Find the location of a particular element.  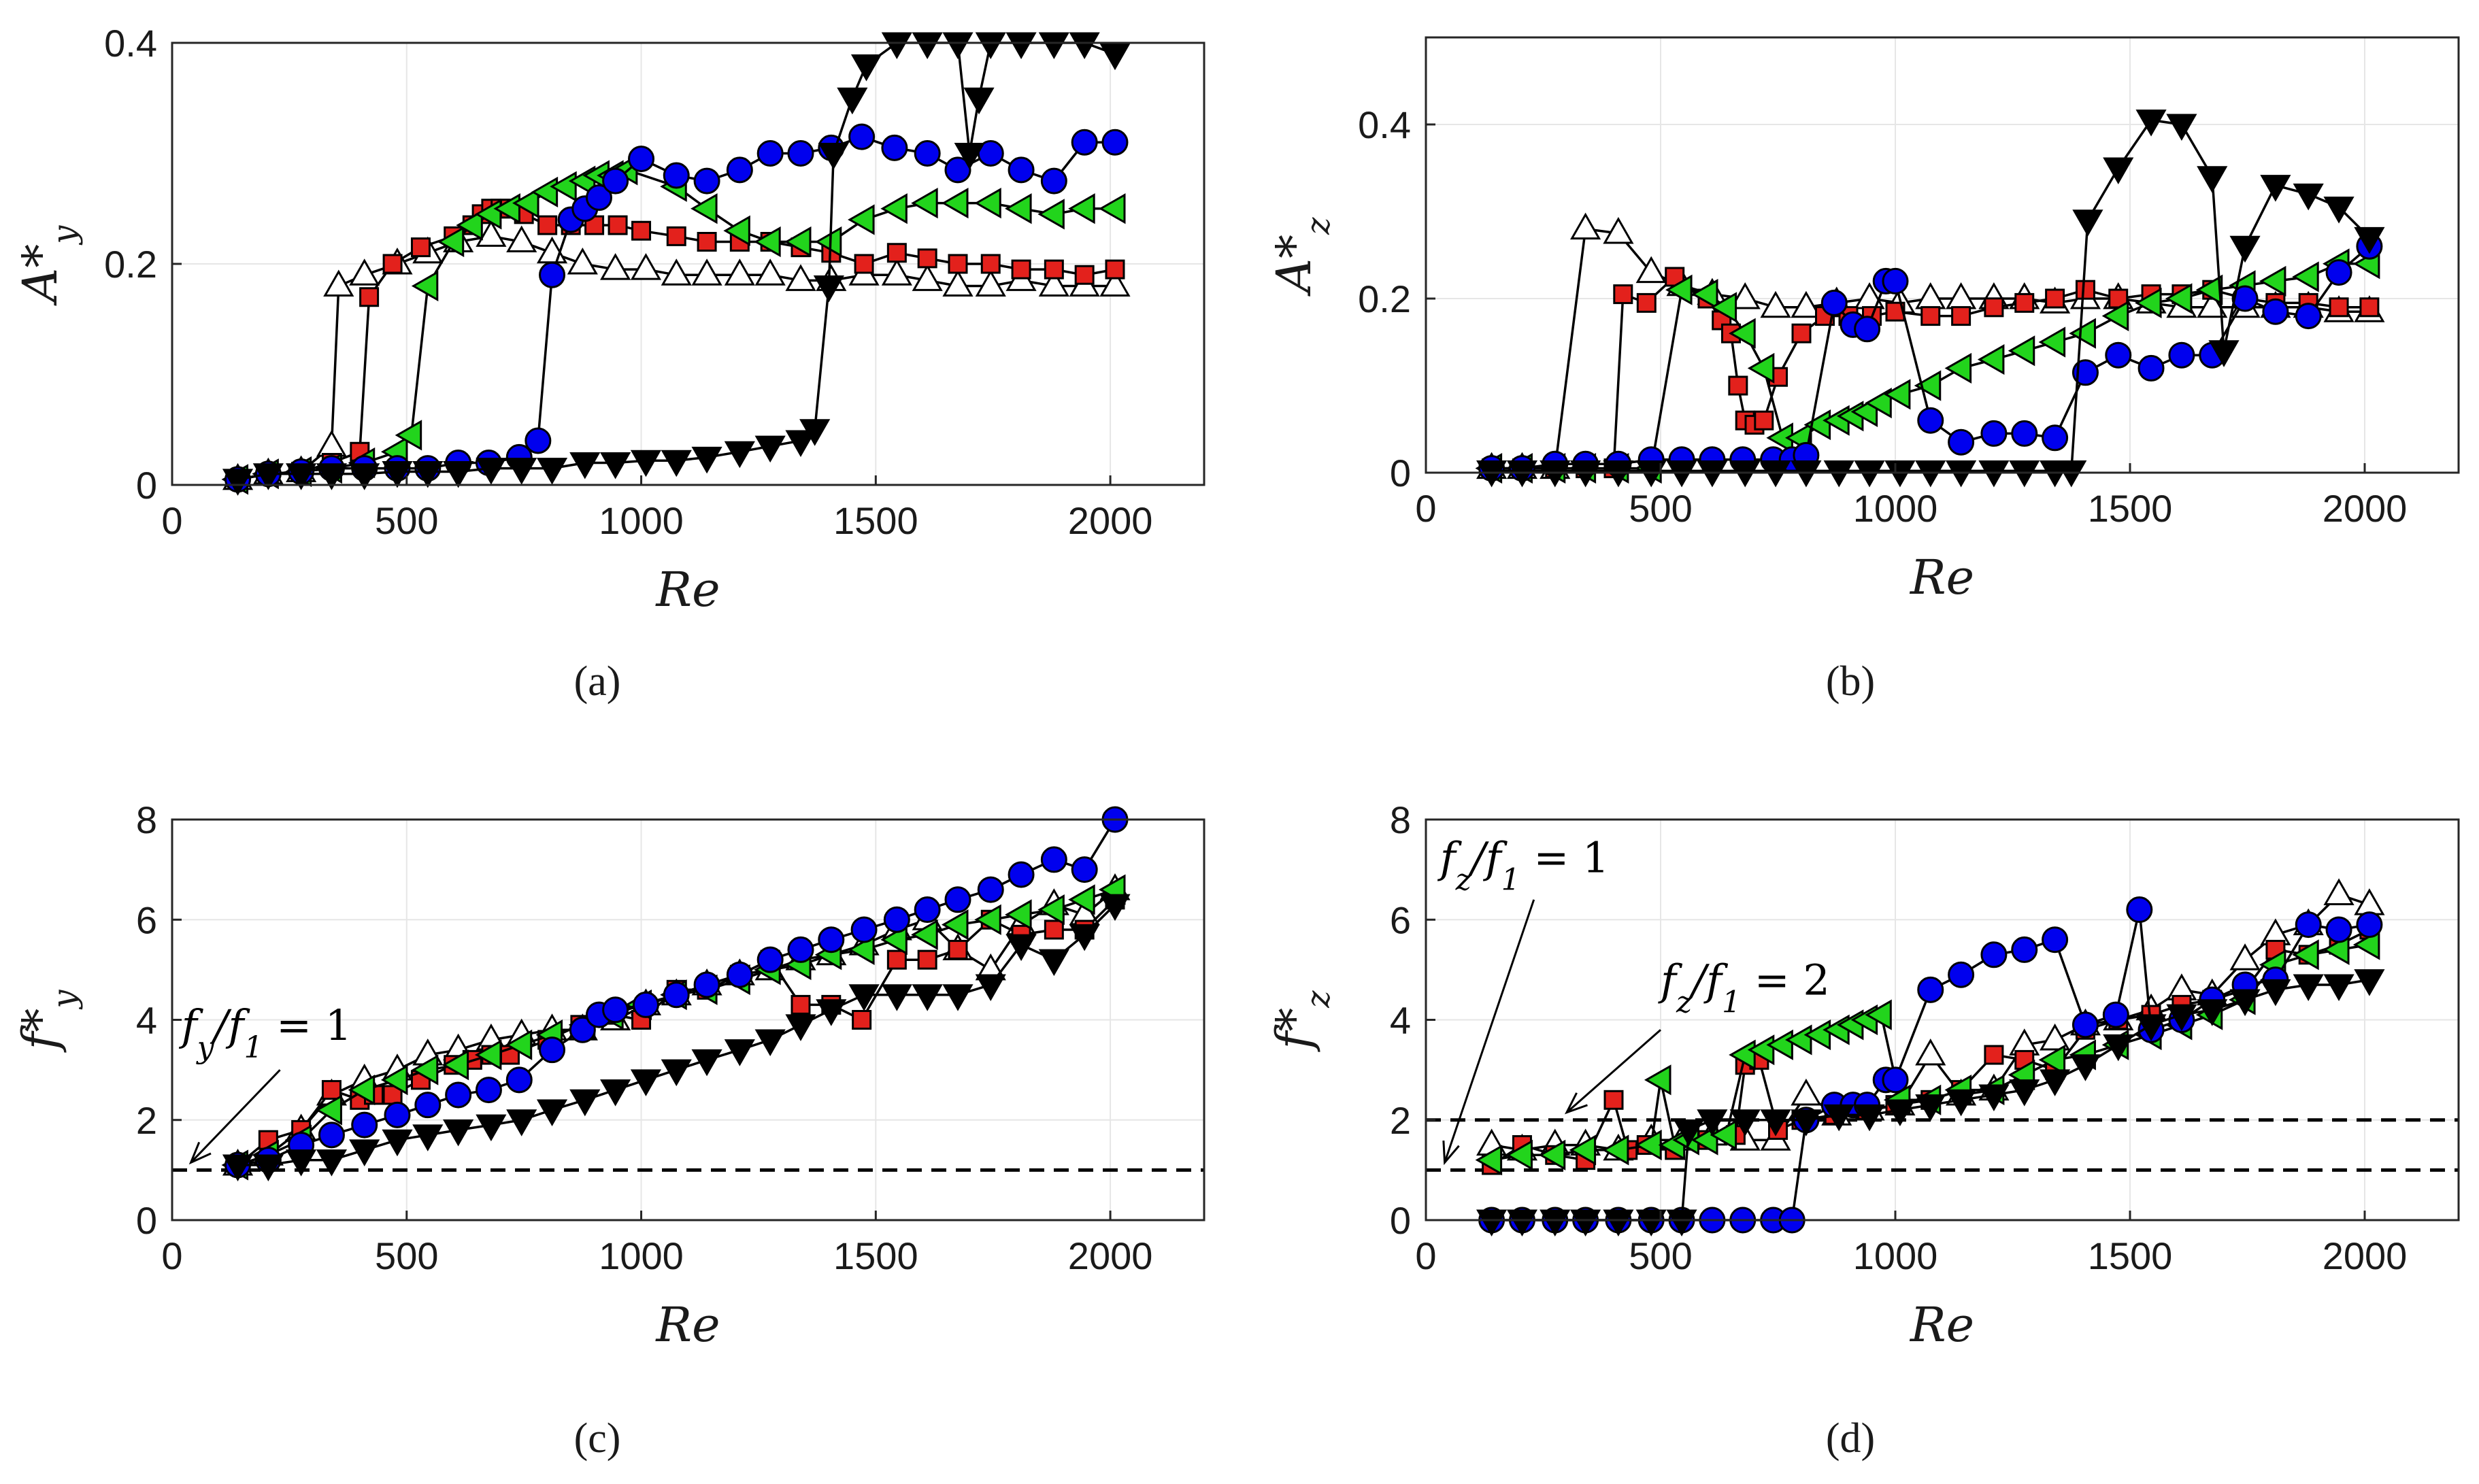

y-tick-label: 0 is located at coordinates (146, 1221).